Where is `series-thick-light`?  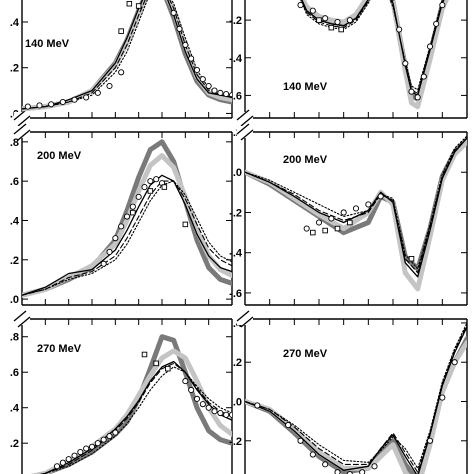
series-thick-light is located at coordinates (127, 56).